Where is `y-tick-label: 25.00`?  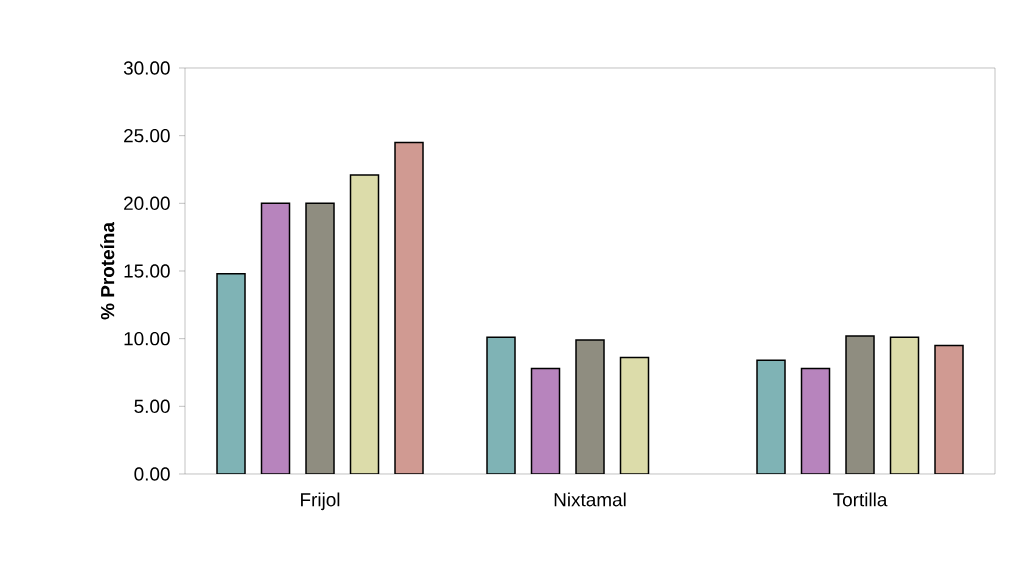 y-tick-label: 25.00 is located at coordinates (147, 135).